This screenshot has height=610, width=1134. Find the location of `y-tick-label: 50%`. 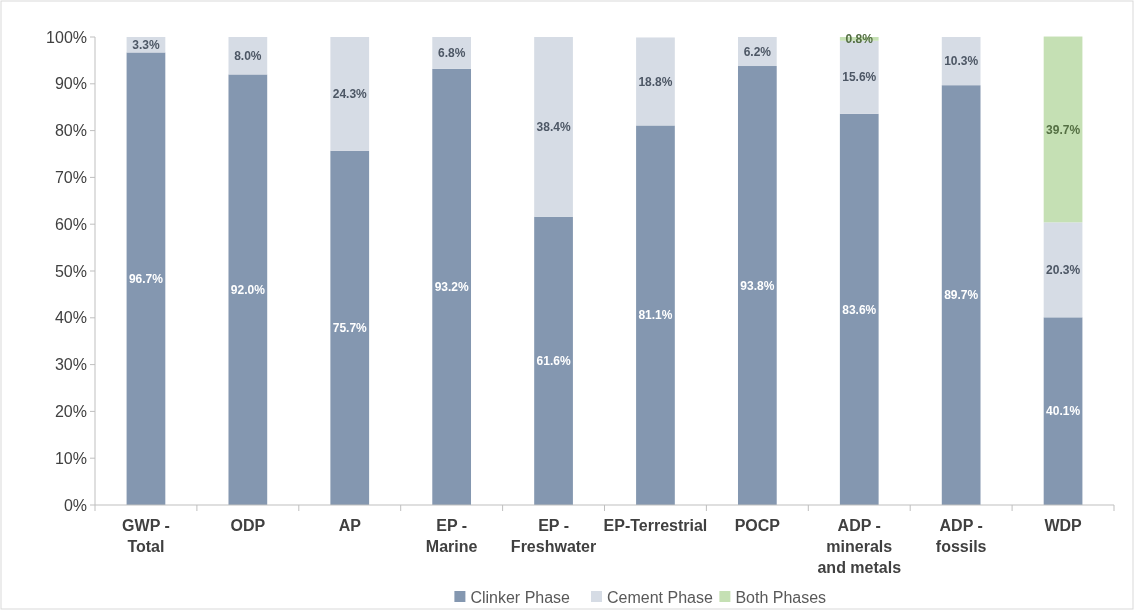

y-tick-label: 50% is located at coordinates (70, 271).